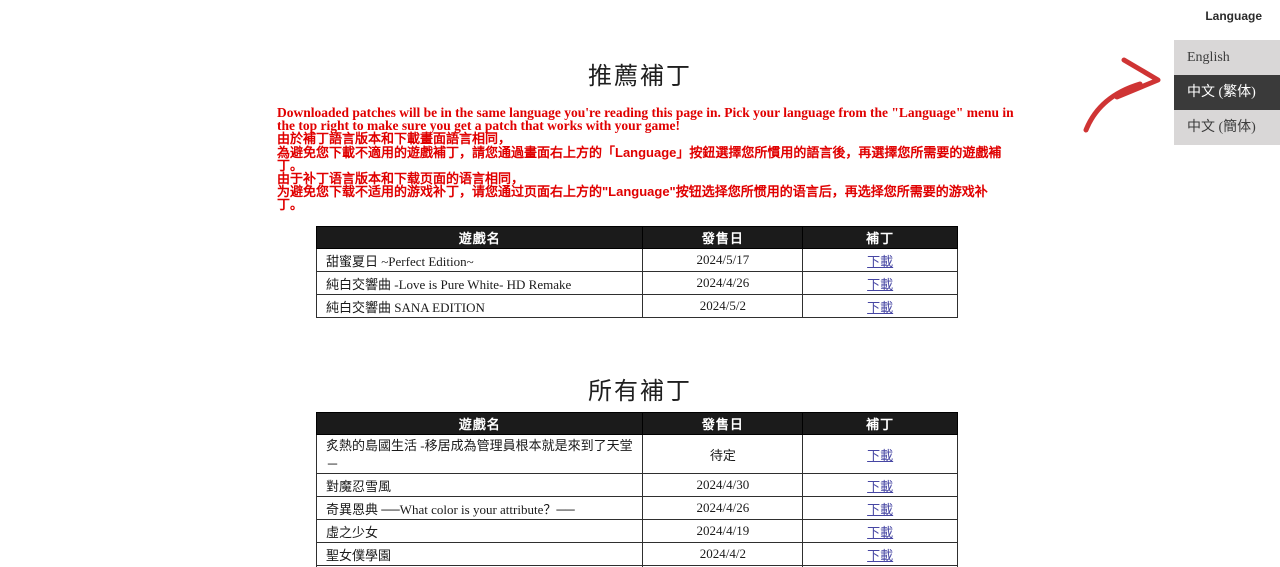  Describe the element at coordinates (1122, 95) in the screenshot. I see `hand-drawn-arrow-icon` at that location.